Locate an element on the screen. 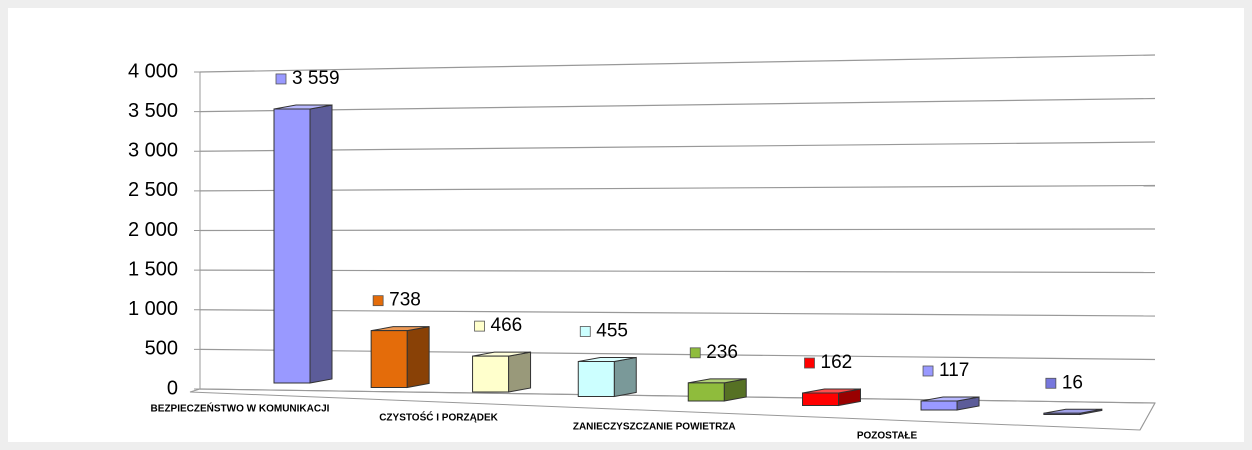 Image resolution: width=1252 pixels, height=450 pixels. y-tick-label: 2 000 is located at coordinates (153, 230).